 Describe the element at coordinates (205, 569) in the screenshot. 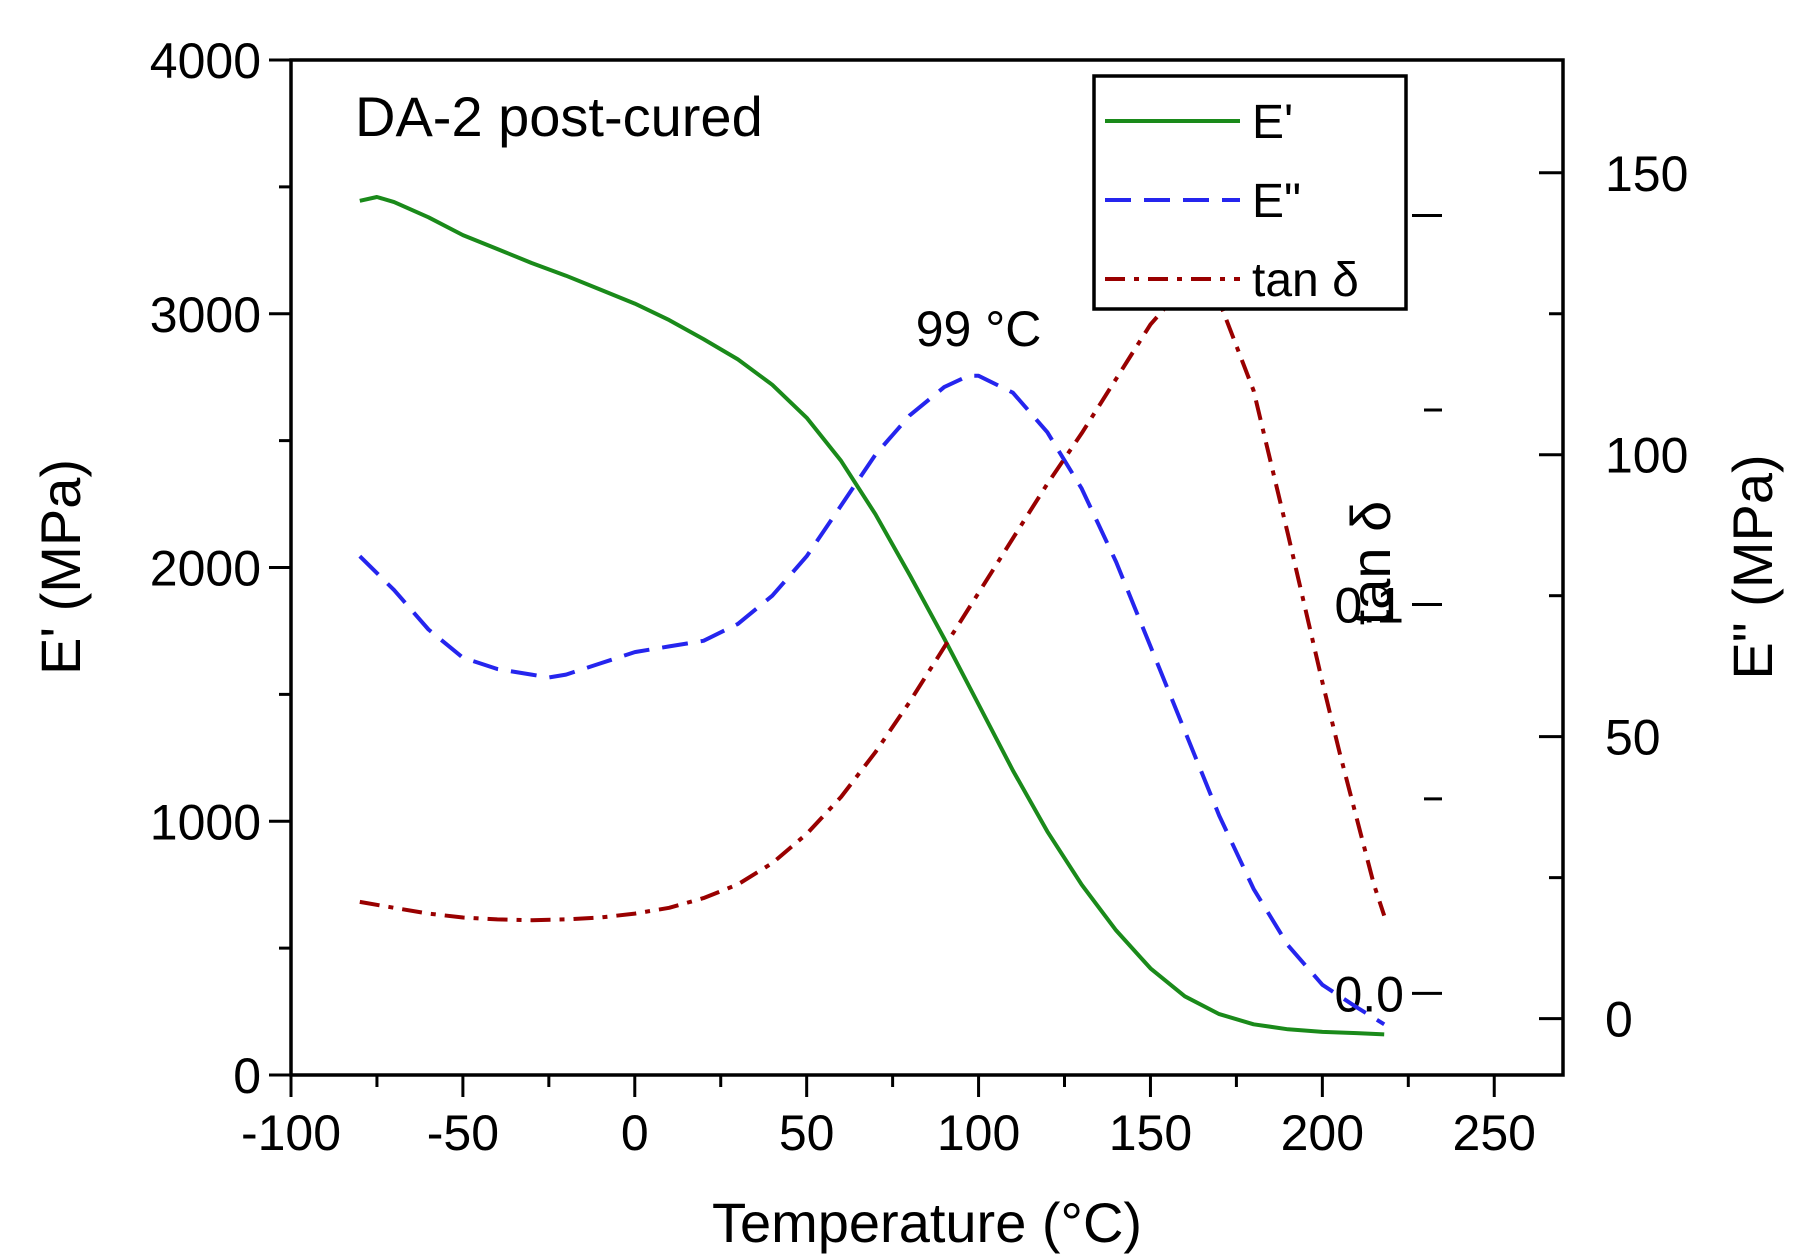

I see `left-tick-label: 2000` at that location.